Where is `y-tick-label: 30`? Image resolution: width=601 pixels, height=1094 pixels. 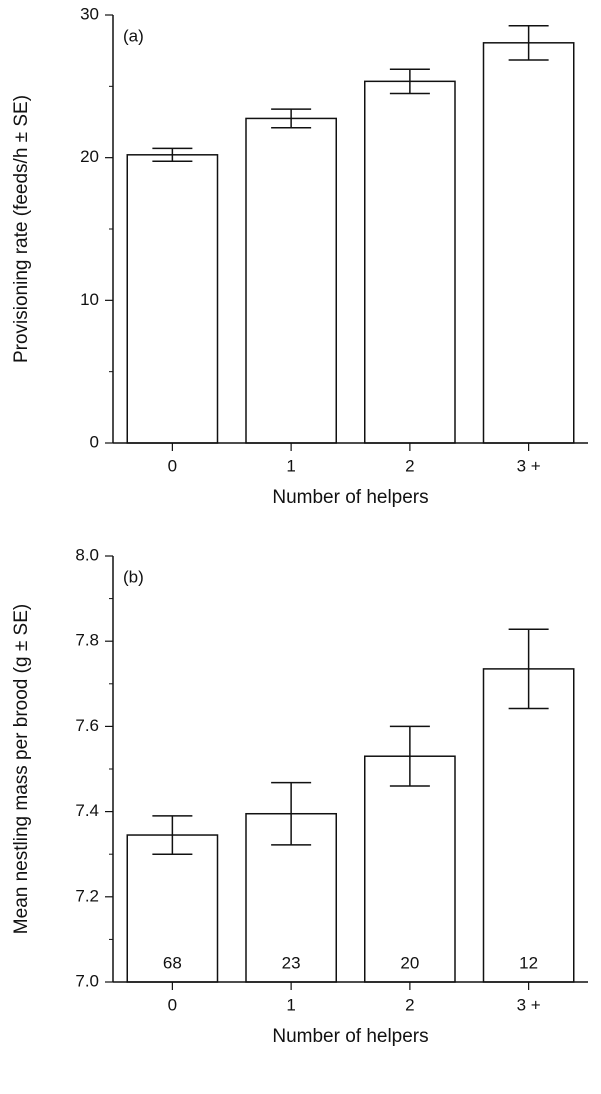 y-tick-label: 30 is located at coordinates (89, 13).